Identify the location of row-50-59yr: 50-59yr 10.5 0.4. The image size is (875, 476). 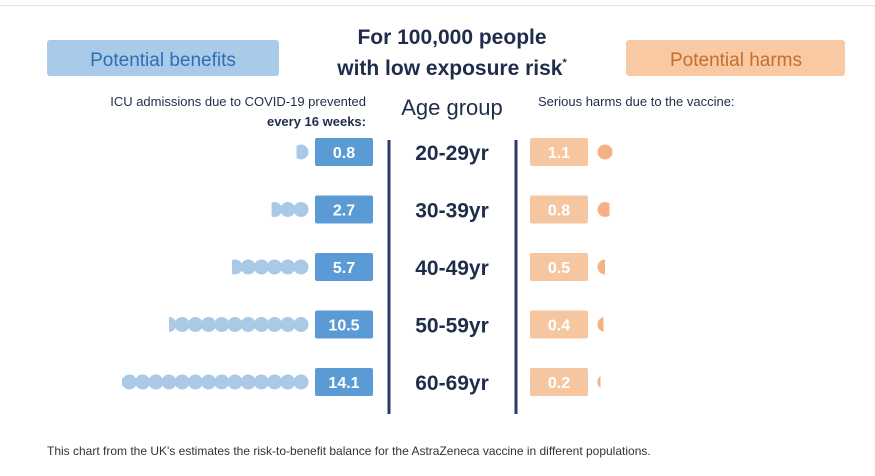
(386, 324).